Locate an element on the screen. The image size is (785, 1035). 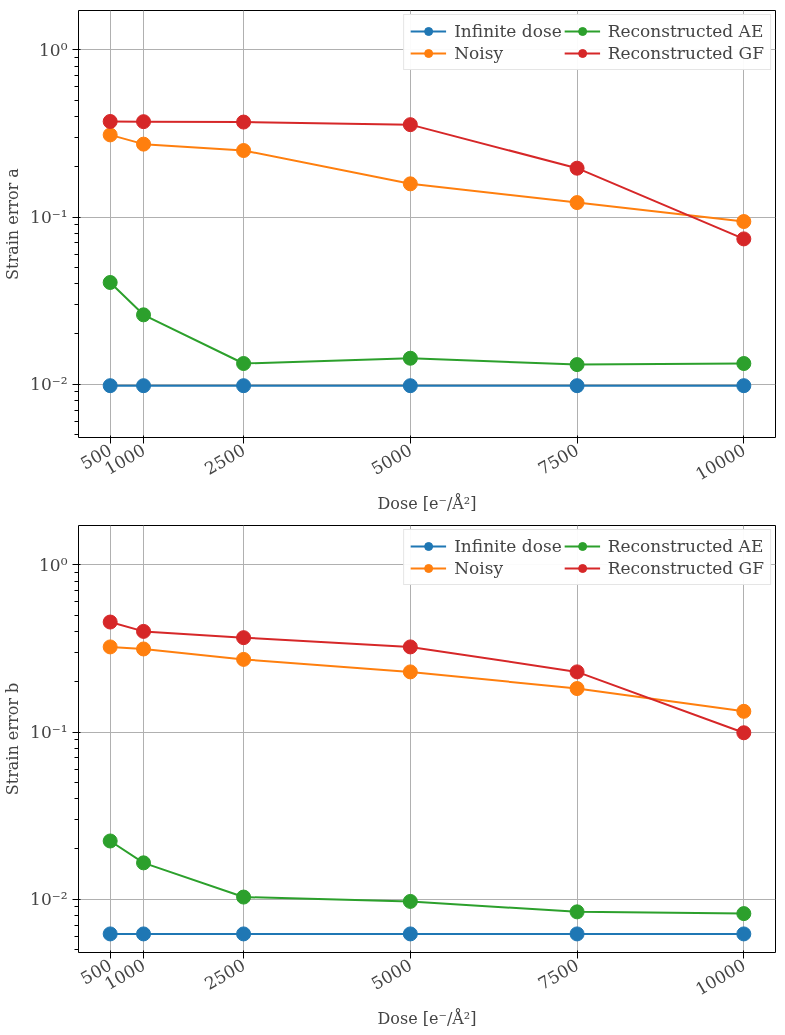
y-axis-title: Strain error a is located at coordinates (13, 223).